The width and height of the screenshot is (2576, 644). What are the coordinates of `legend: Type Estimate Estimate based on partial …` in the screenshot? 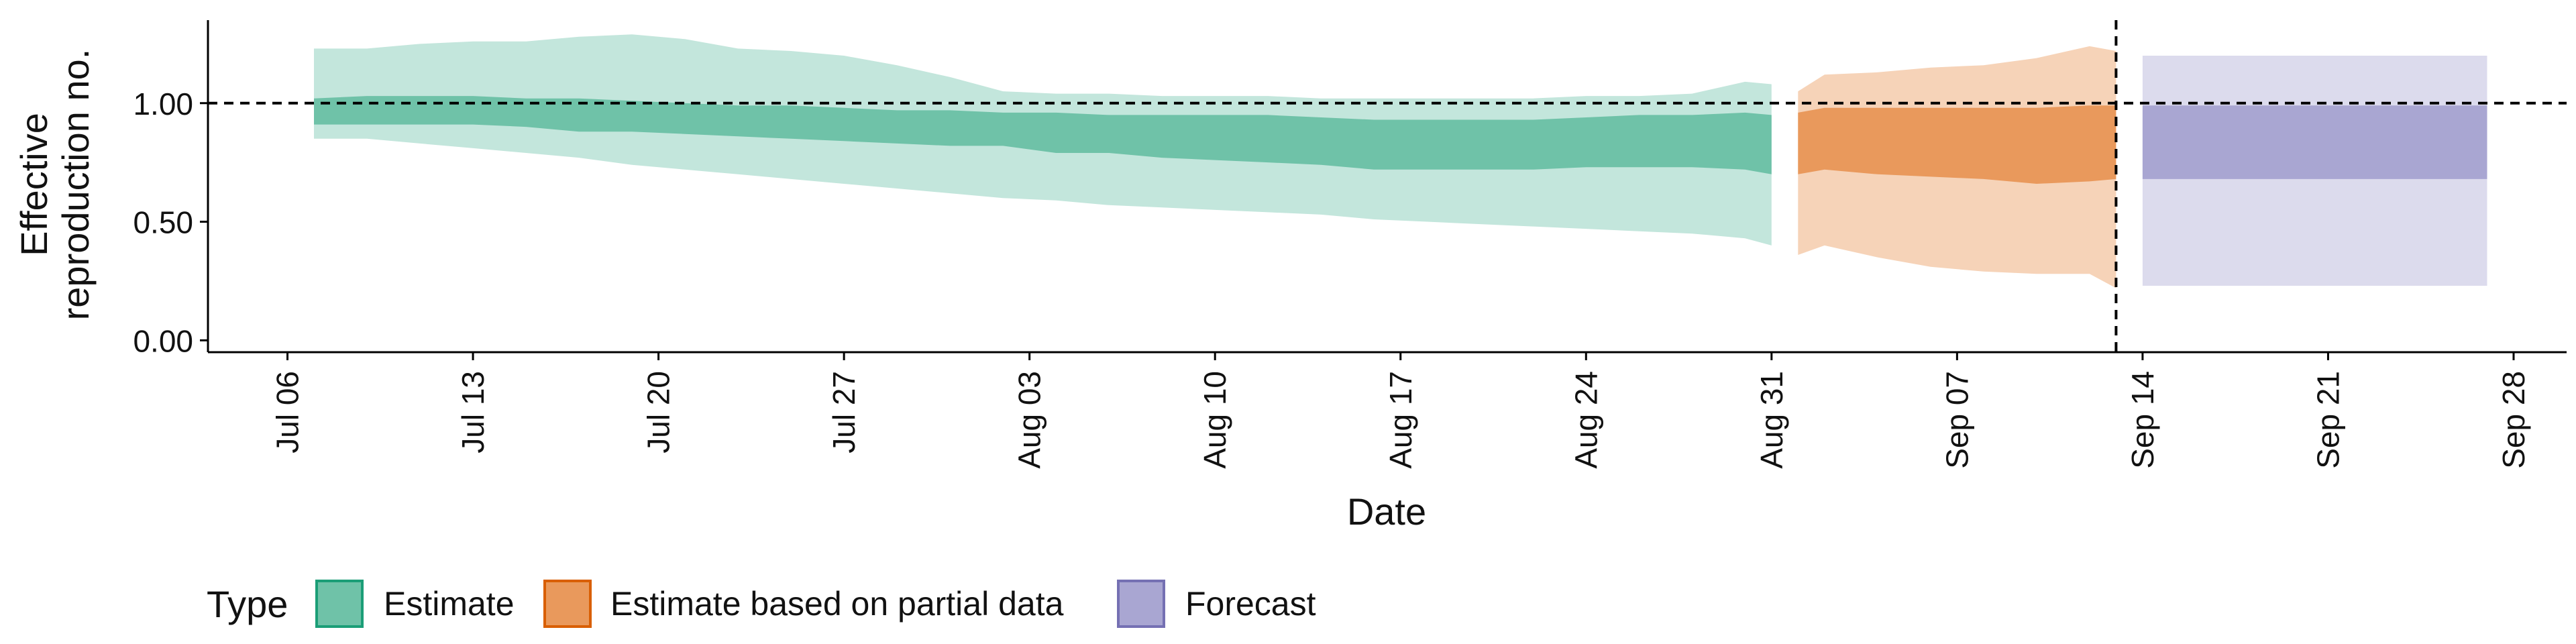 It's located at (761, 604).